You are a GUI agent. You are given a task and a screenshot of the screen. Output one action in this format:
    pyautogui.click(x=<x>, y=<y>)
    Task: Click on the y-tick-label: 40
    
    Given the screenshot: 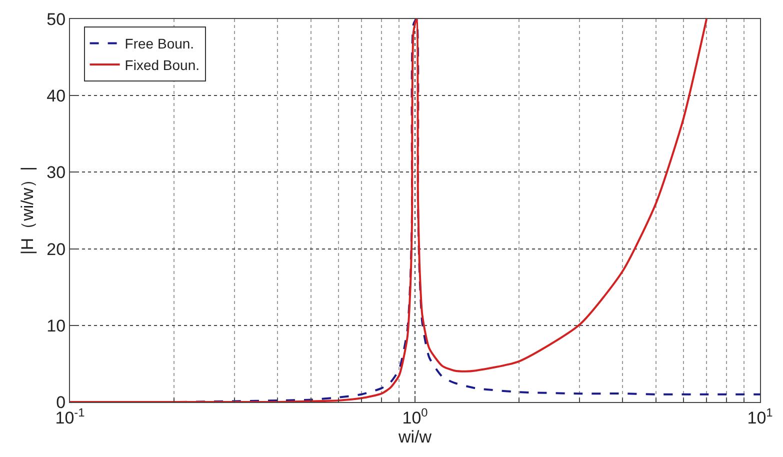 What is the action you would take?
    pyautogui.click(x=56, y=96)
    